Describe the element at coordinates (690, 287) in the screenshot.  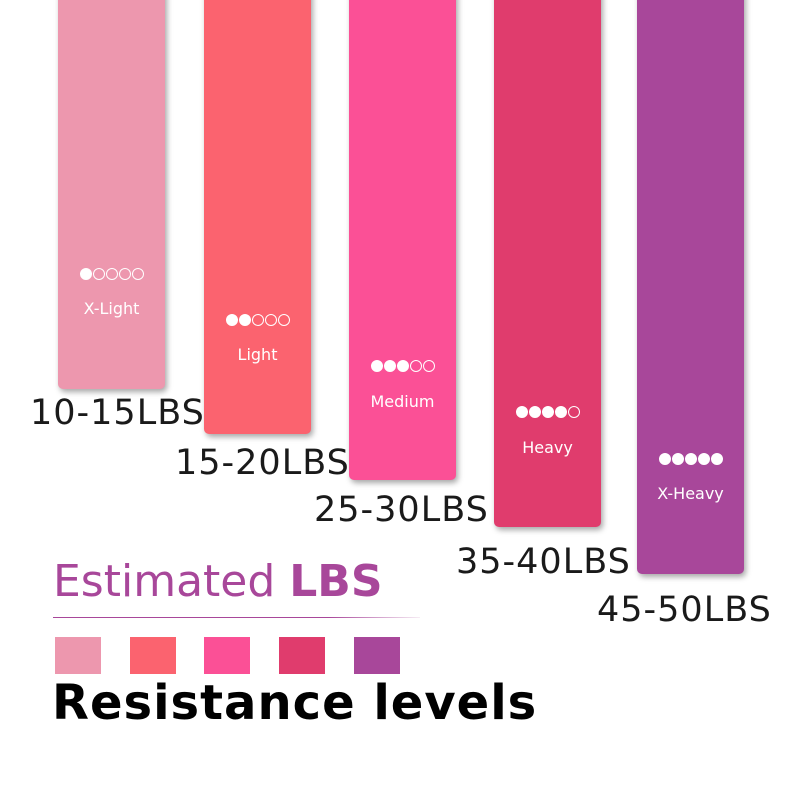
I see `band-x-heavy: X-Heavy` at that location.